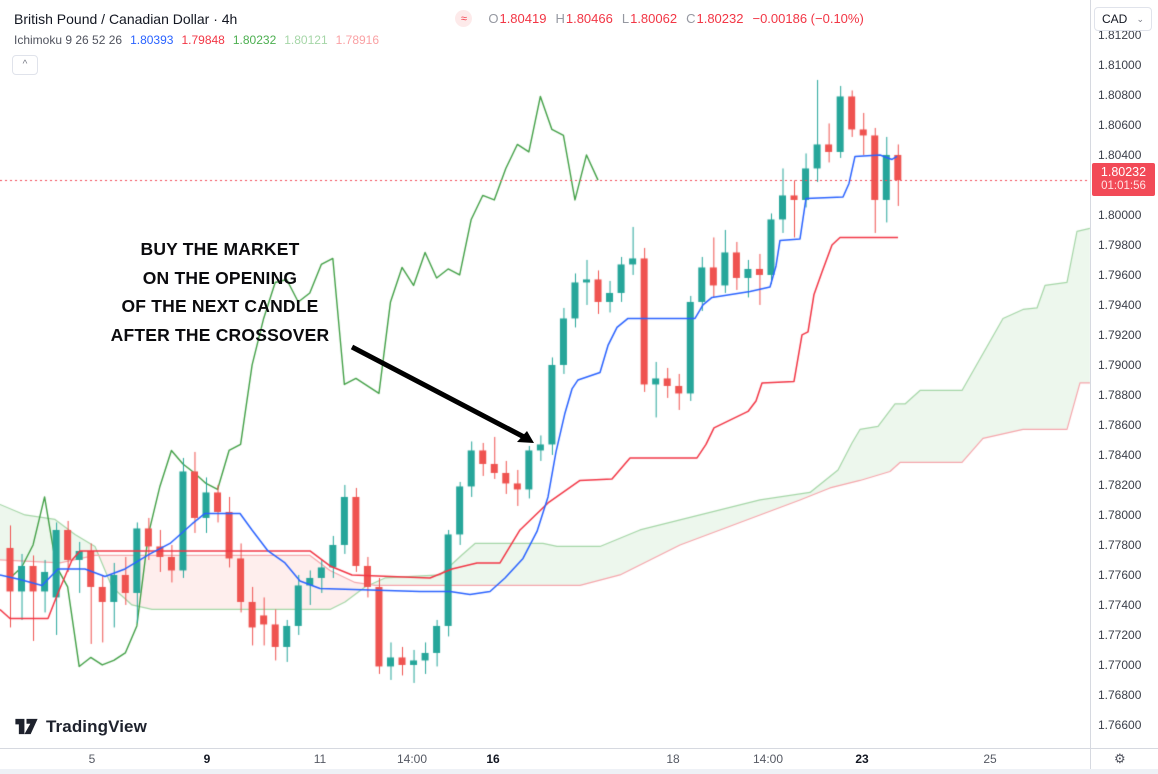  Describe the element at coordinates (990, 759) in the screenshot. I see `time-axis-label: 25` at that location.